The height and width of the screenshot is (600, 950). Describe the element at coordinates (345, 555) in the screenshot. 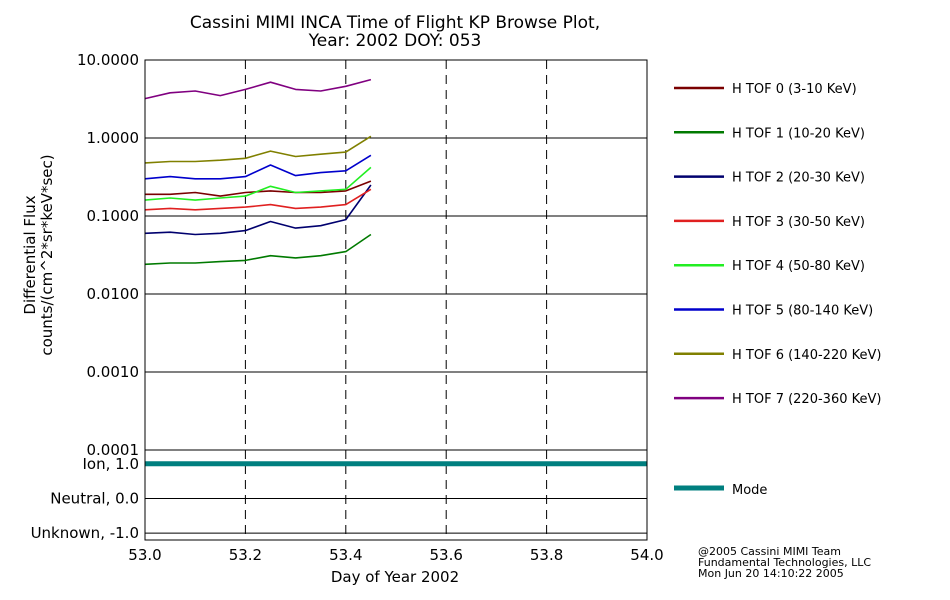

I see `x-tick-label: 53.4` at that location.